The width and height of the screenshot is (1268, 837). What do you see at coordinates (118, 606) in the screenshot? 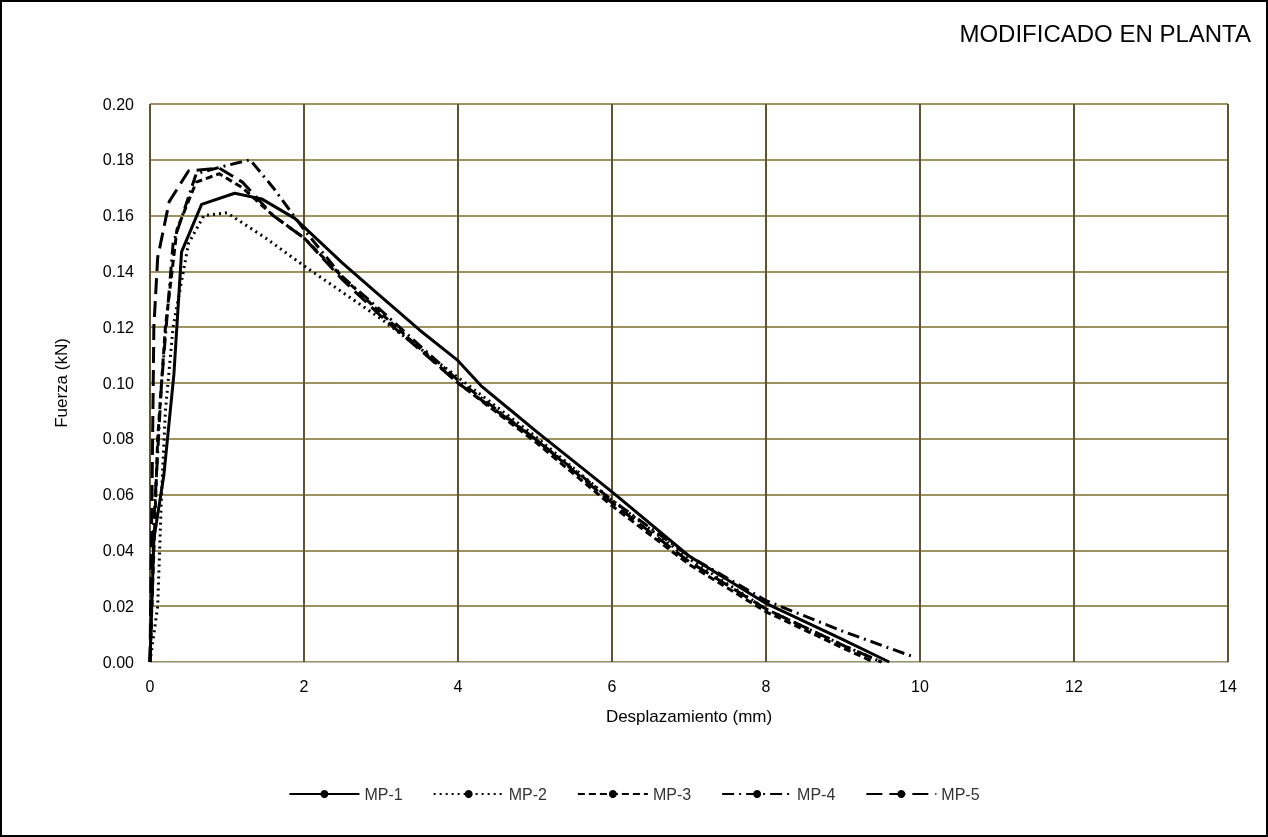
I see `y-tick-label: 0.02` at bounding box center [118, 606].